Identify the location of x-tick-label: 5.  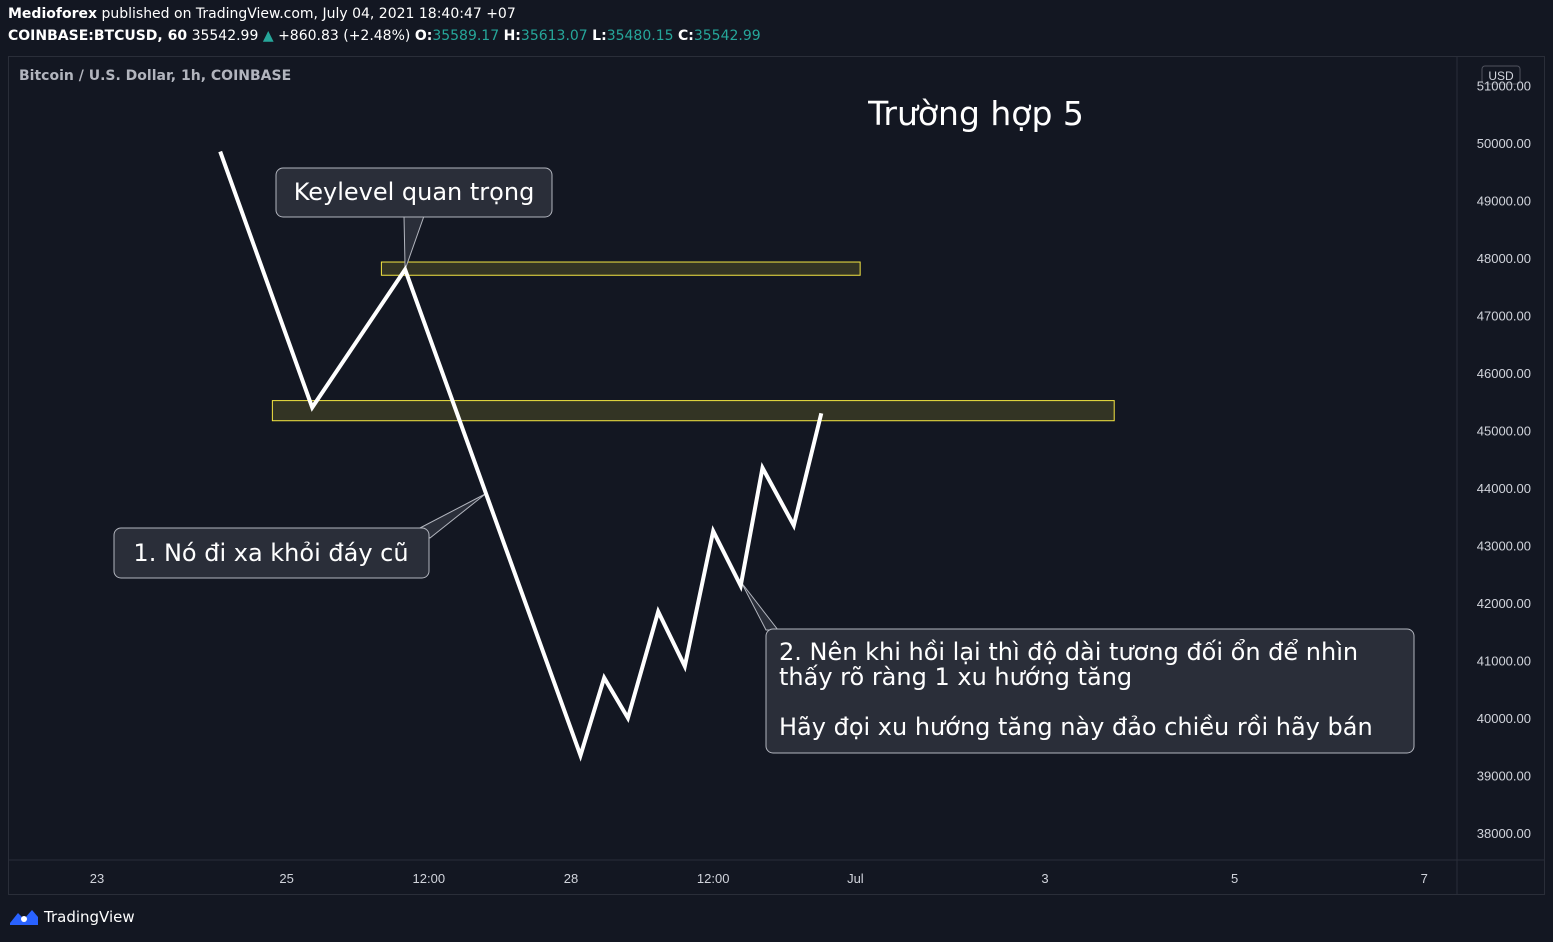
(1234, 878).